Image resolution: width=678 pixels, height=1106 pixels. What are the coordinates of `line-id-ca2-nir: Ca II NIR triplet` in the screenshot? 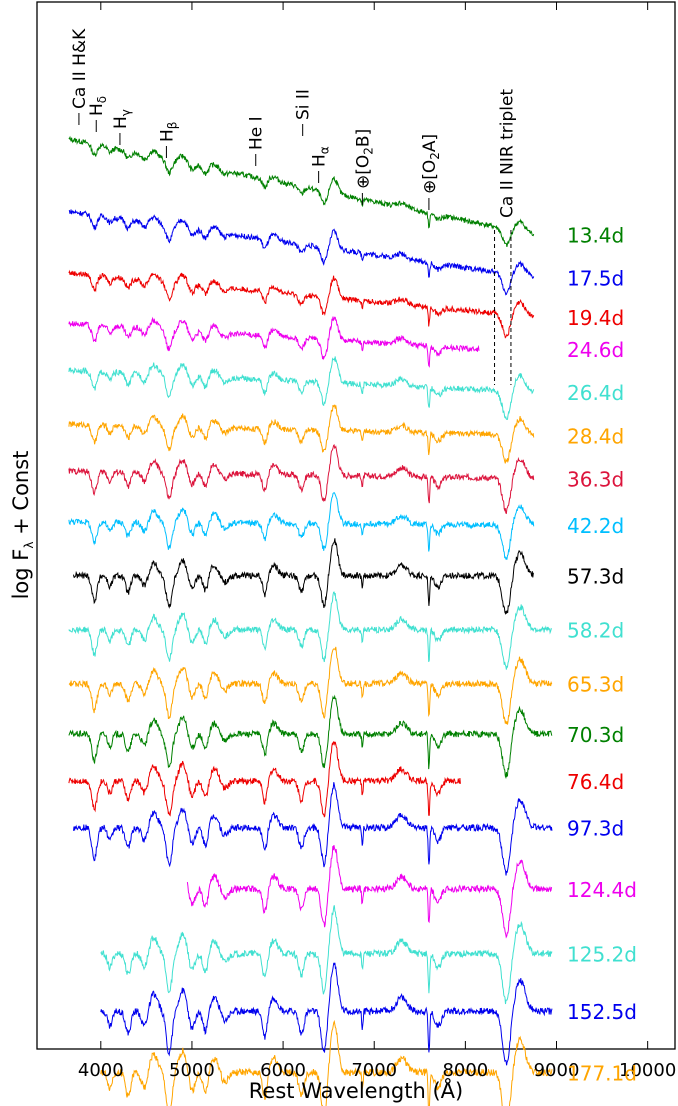 It's located at (508, 153).